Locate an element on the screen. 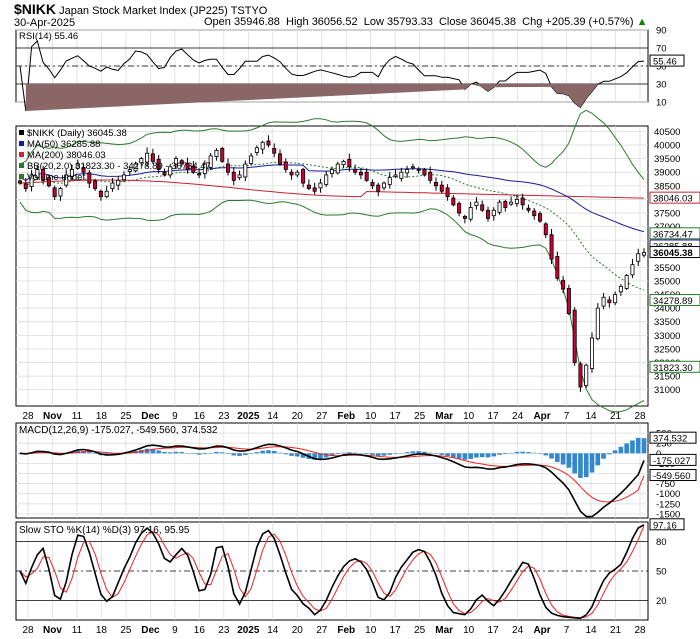  x-axis-label: 11 is located at coordinates (77, 416).